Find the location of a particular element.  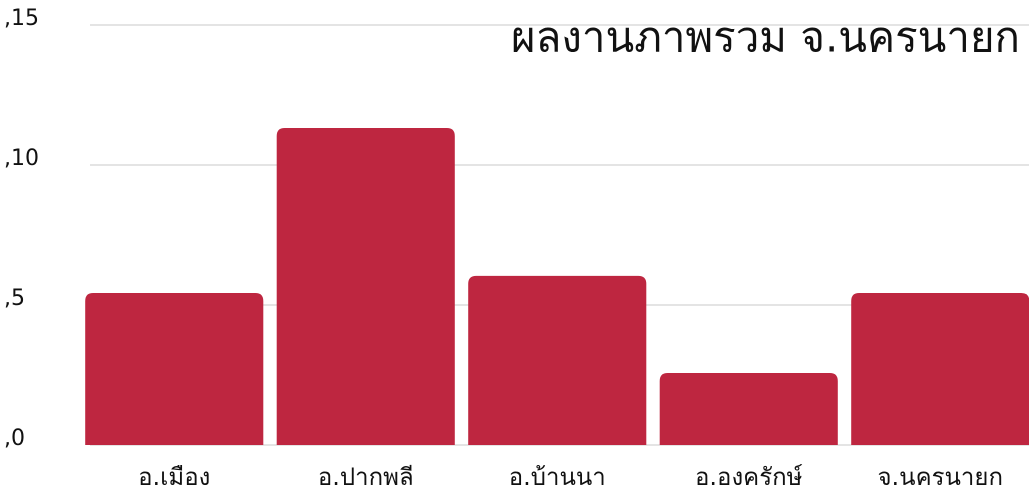

chart-title: ผลงานภาพรวม จ.นครนายก is located at coordinates (765, 37).